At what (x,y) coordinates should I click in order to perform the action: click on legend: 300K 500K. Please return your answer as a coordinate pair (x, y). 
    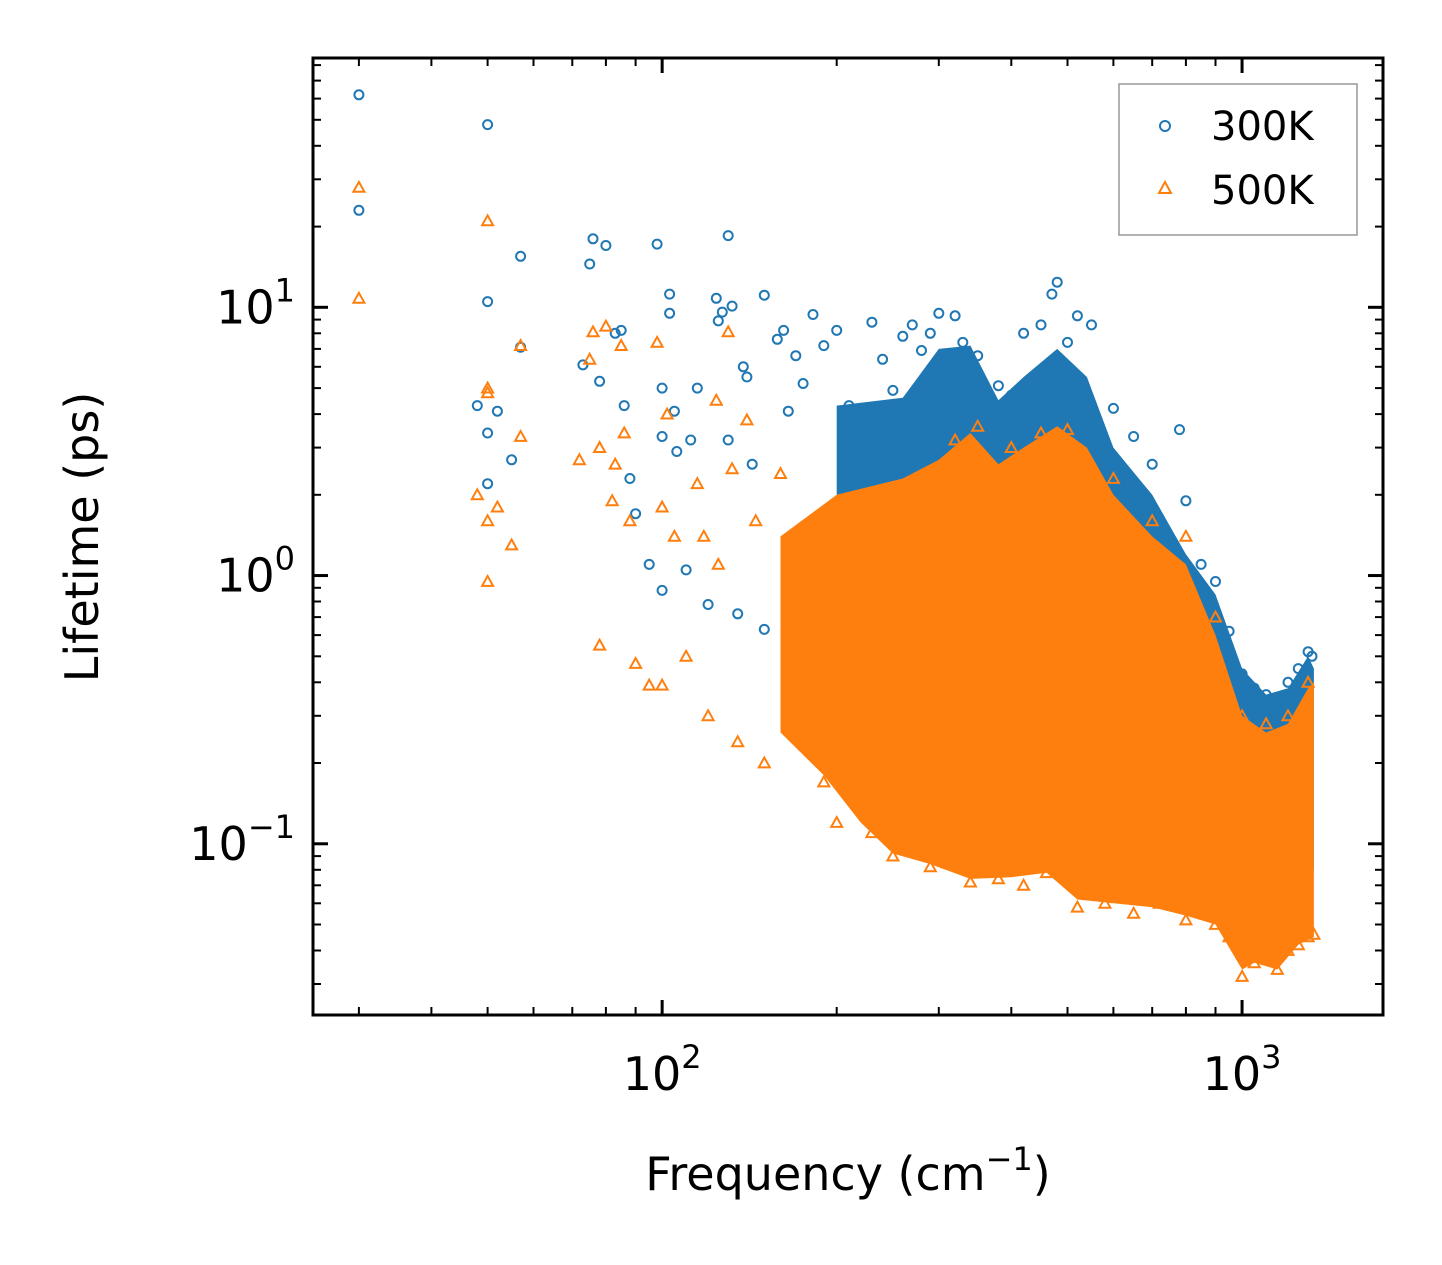
    Looking at the image, I should click on (1238, 159).